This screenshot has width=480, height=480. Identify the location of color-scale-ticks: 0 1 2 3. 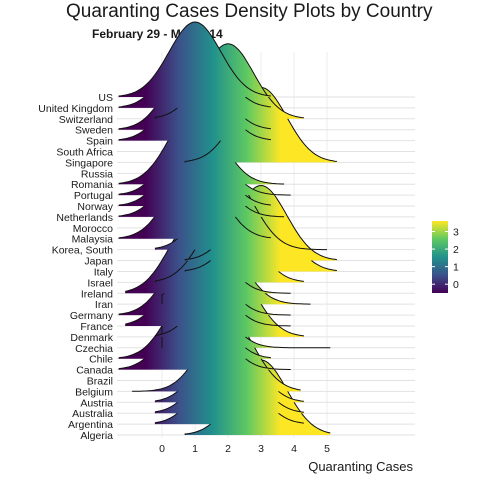
(445, 259).